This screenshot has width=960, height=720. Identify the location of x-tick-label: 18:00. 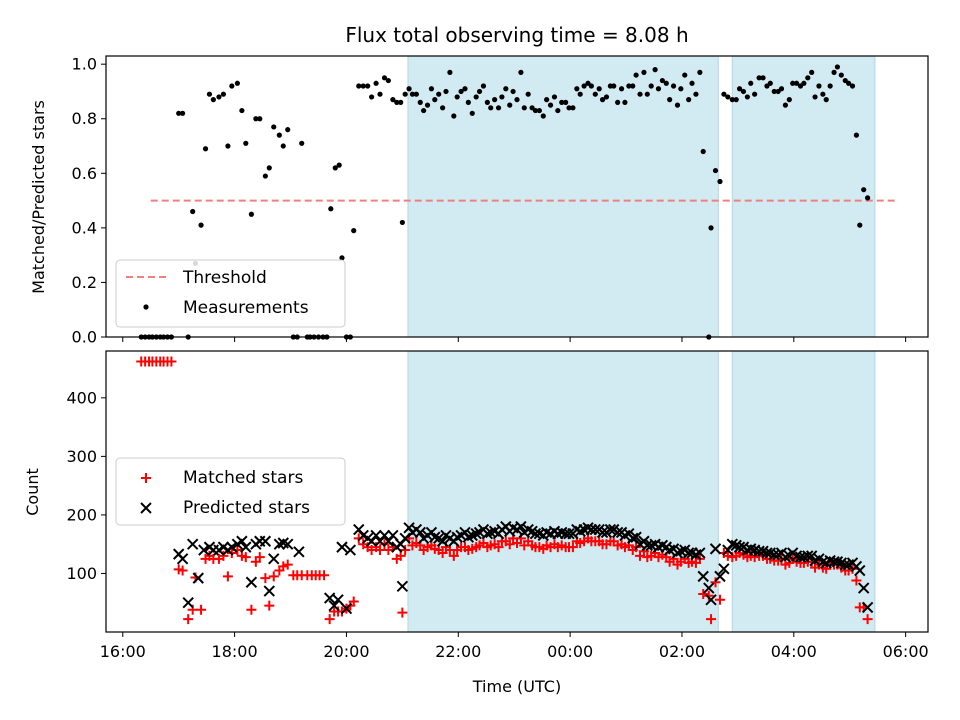
(235, 651).